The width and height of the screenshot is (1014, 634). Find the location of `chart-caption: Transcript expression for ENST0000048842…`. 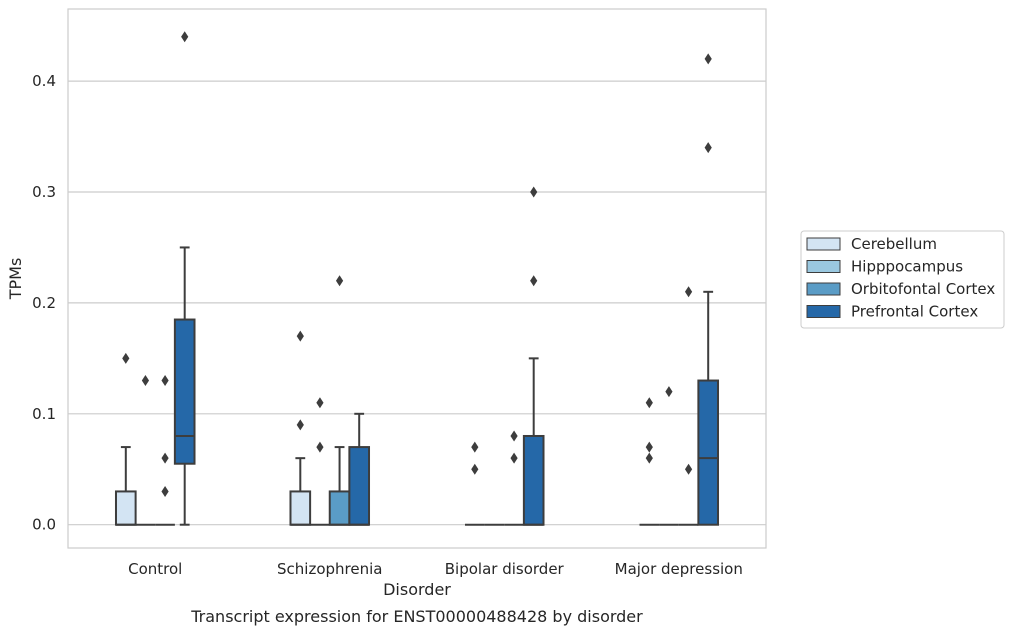

chart-caption: Transcript expression for ENST0000048842… is located at coordinates (416, 616).